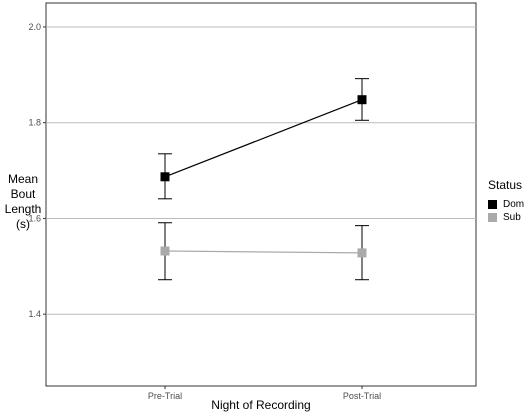 The width and height of the screenshot is (529, 416). Describe the element at coordinates (512, 217) in the screenshot. I see `legend-label-sub: Sub` at that location.